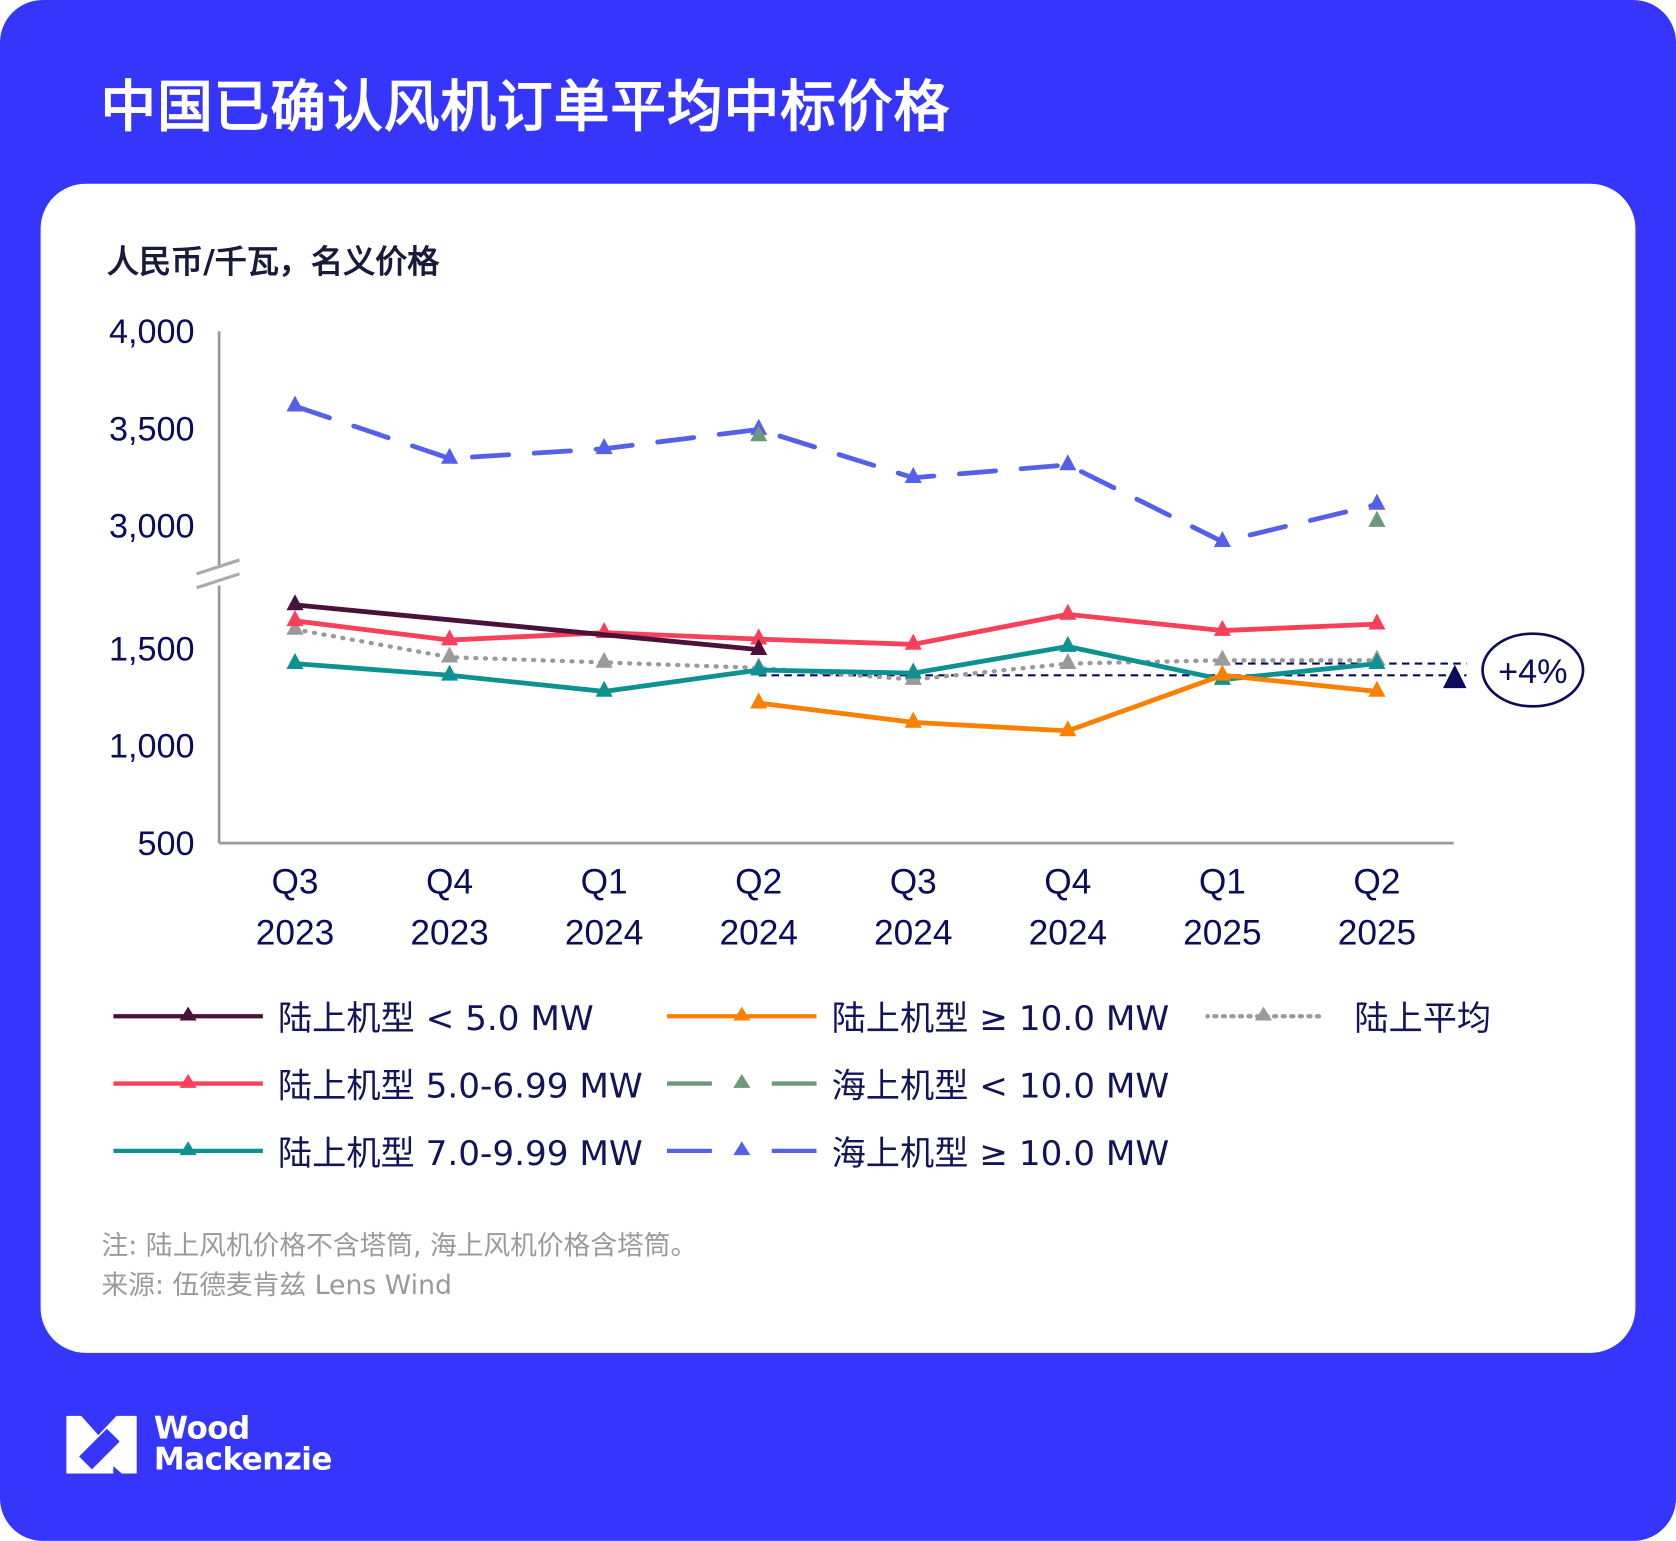 The image size is (1676, 1541). Describe the element at coordinates (101, 1444) in the screenshot. I see `wood-mackenzie-logo-icon` at that location.